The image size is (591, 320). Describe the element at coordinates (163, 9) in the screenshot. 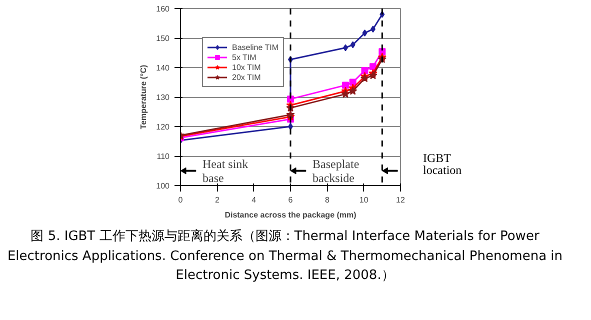

I see `y-tick-label: 160` at that location.